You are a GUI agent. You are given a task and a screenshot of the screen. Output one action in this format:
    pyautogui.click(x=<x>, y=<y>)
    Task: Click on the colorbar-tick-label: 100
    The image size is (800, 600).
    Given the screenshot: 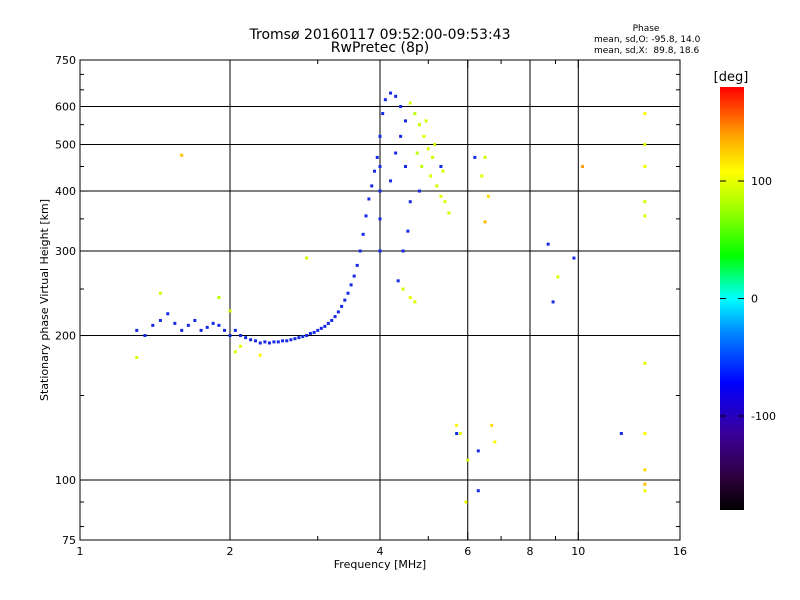 What is the action you would take?
    pyautogui.click(x=761, y=181)
    